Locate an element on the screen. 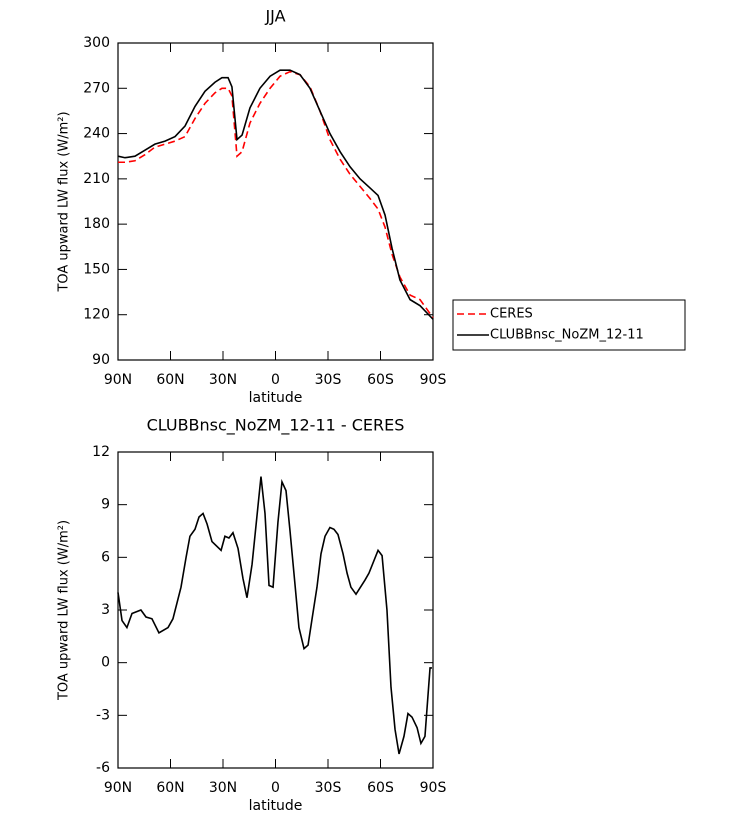 The image size is (733, 825). y-tick-label: 12 is located at coordinates (101, 452).